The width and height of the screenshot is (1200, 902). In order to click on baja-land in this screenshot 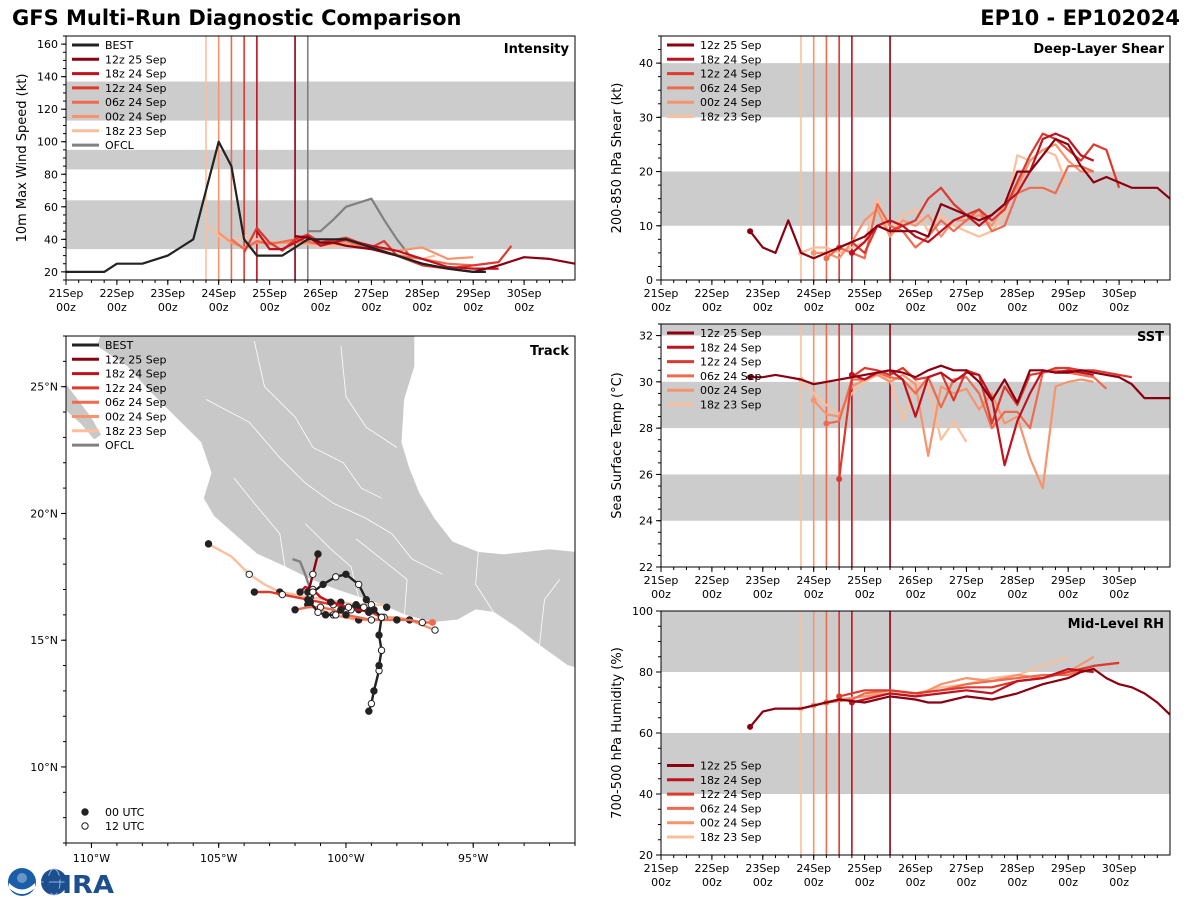, I will do `click(84, 411)`.